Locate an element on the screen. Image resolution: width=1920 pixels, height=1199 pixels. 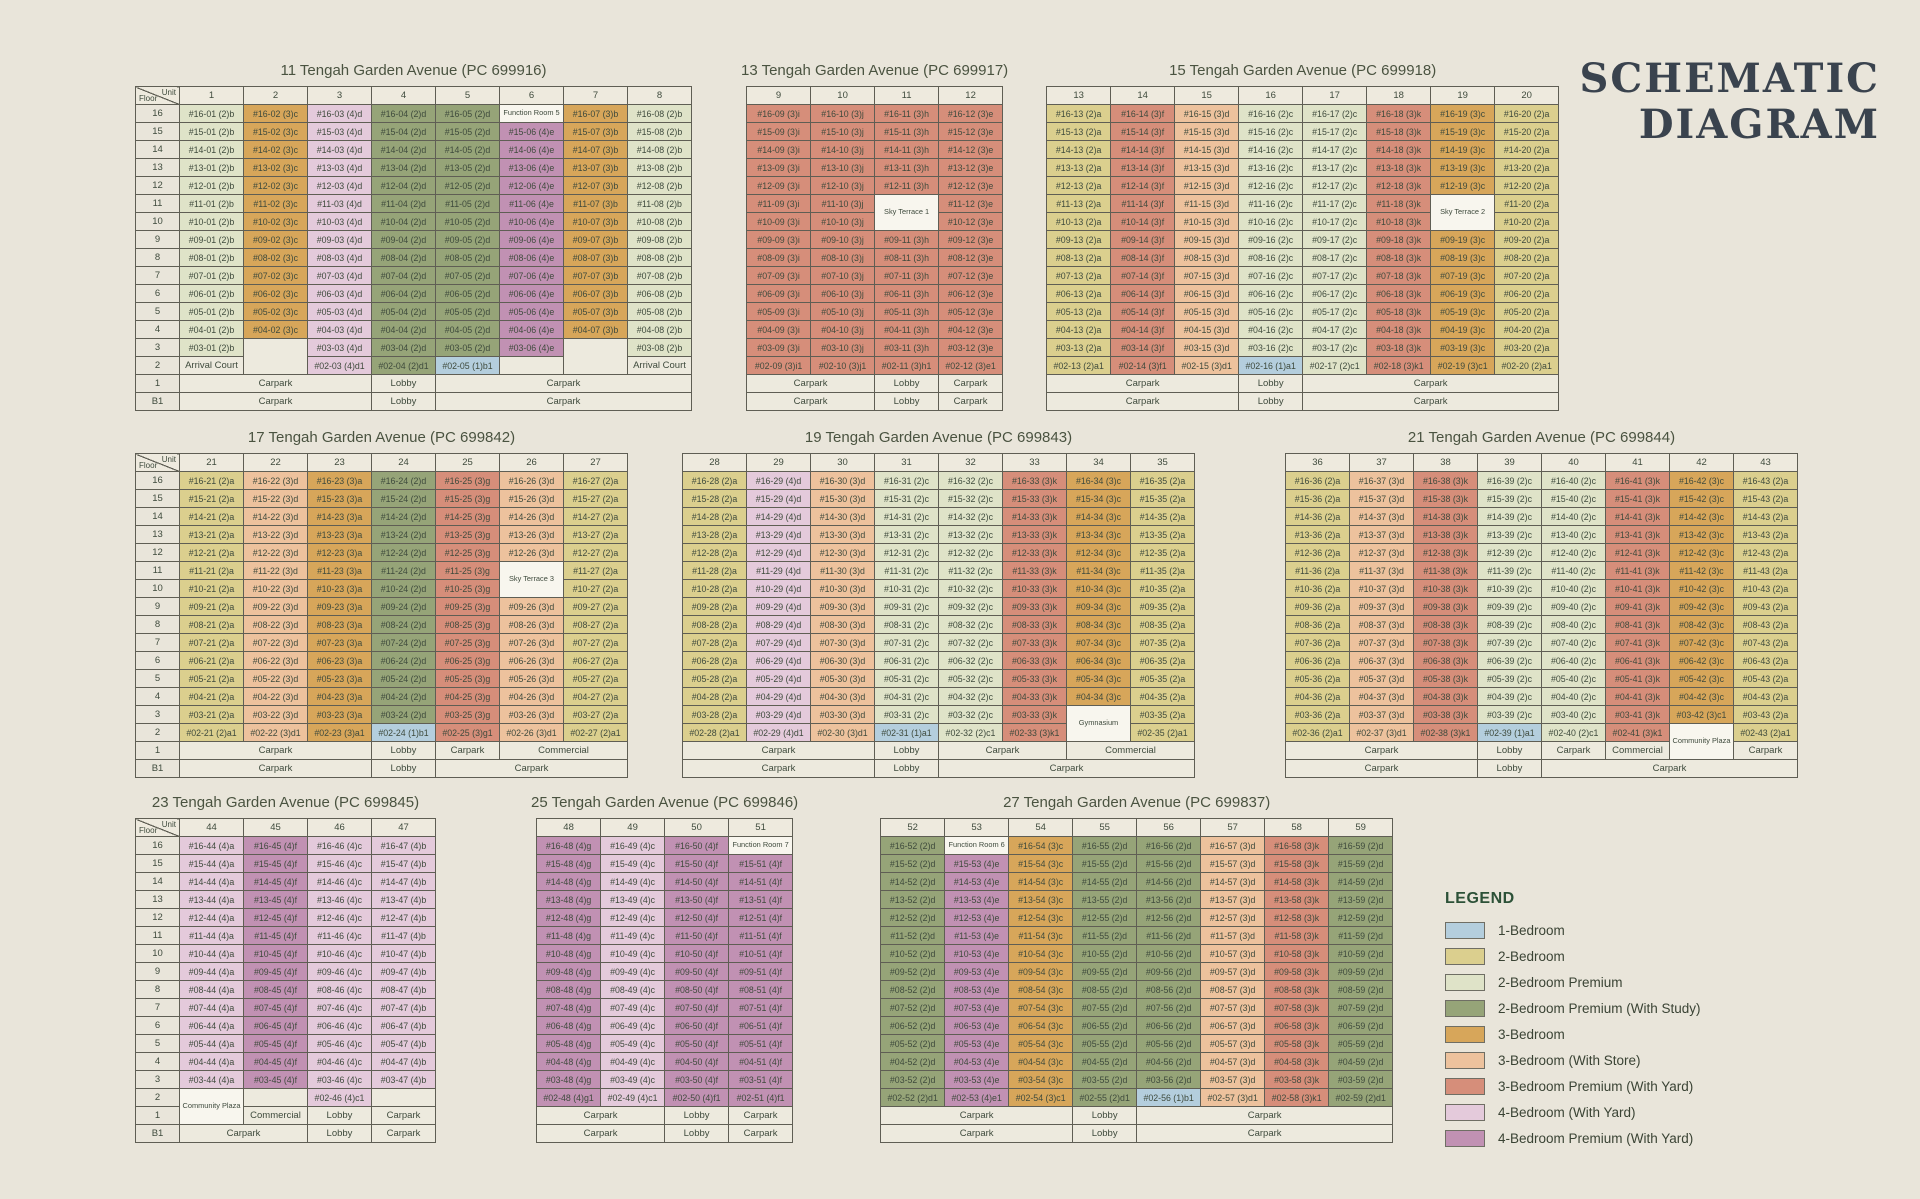
unit-cell: #12-27 (2)a is located at coordinates (595, 552).